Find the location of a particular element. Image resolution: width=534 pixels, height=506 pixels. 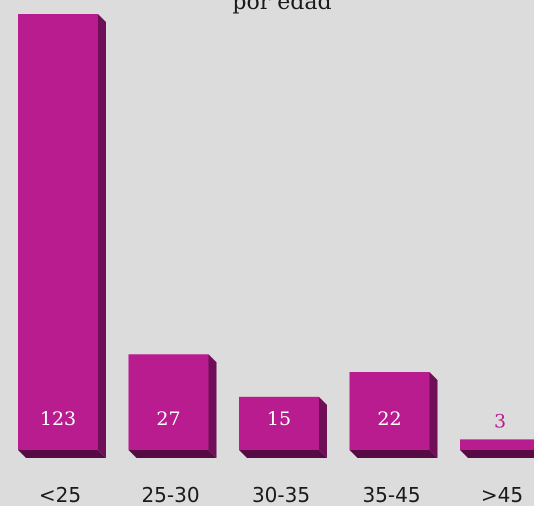

bar-3: 15 is located at coordinates (283, 427).